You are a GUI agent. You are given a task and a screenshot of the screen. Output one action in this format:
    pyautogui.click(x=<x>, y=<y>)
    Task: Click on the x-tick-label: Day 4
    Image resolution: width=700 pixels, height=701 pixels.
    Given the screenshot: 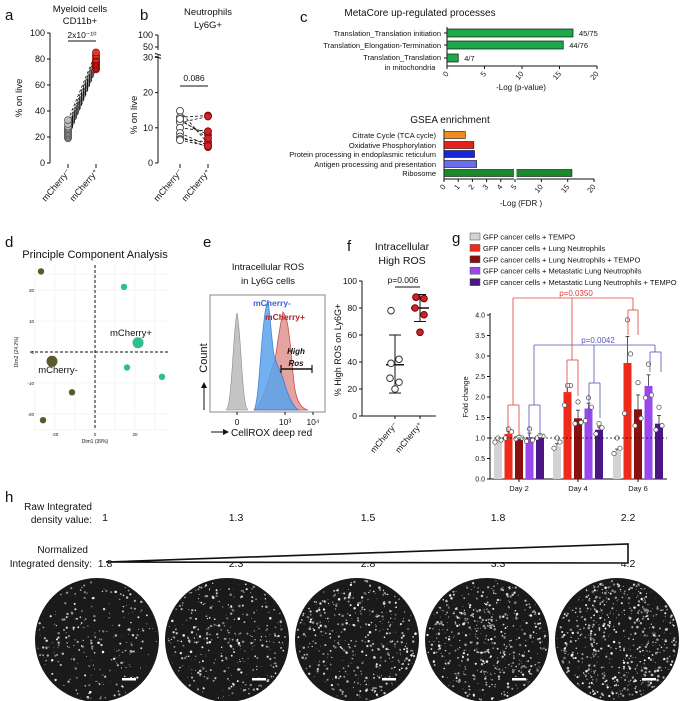 What is the action you would take?
    pyautogui.click(x=578, y=488)
    